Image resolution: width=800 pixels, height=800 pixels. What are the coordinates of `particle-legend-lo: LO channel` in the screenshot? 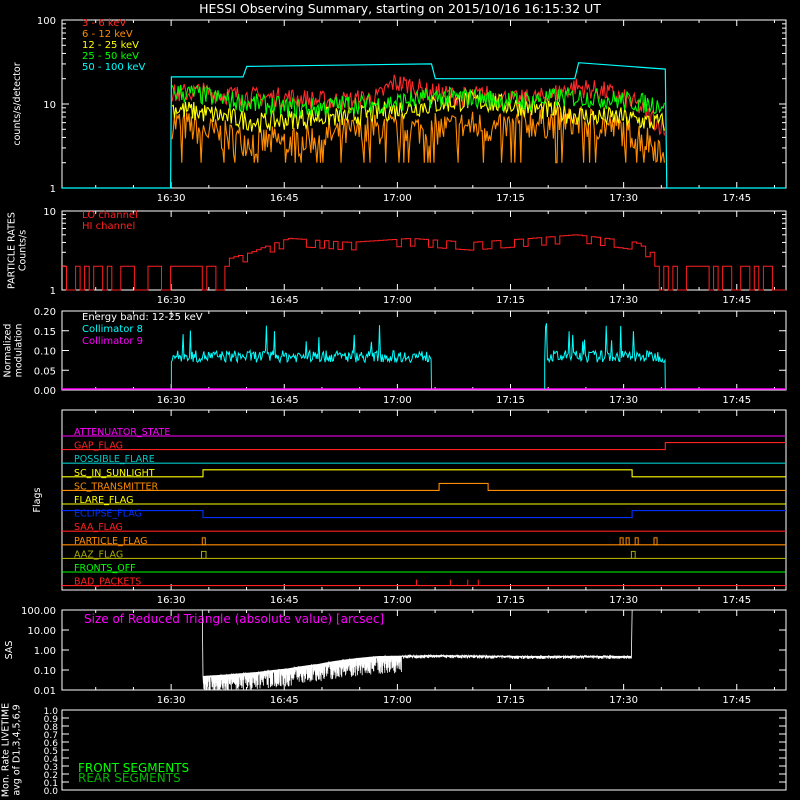 It's located at (110, 215).